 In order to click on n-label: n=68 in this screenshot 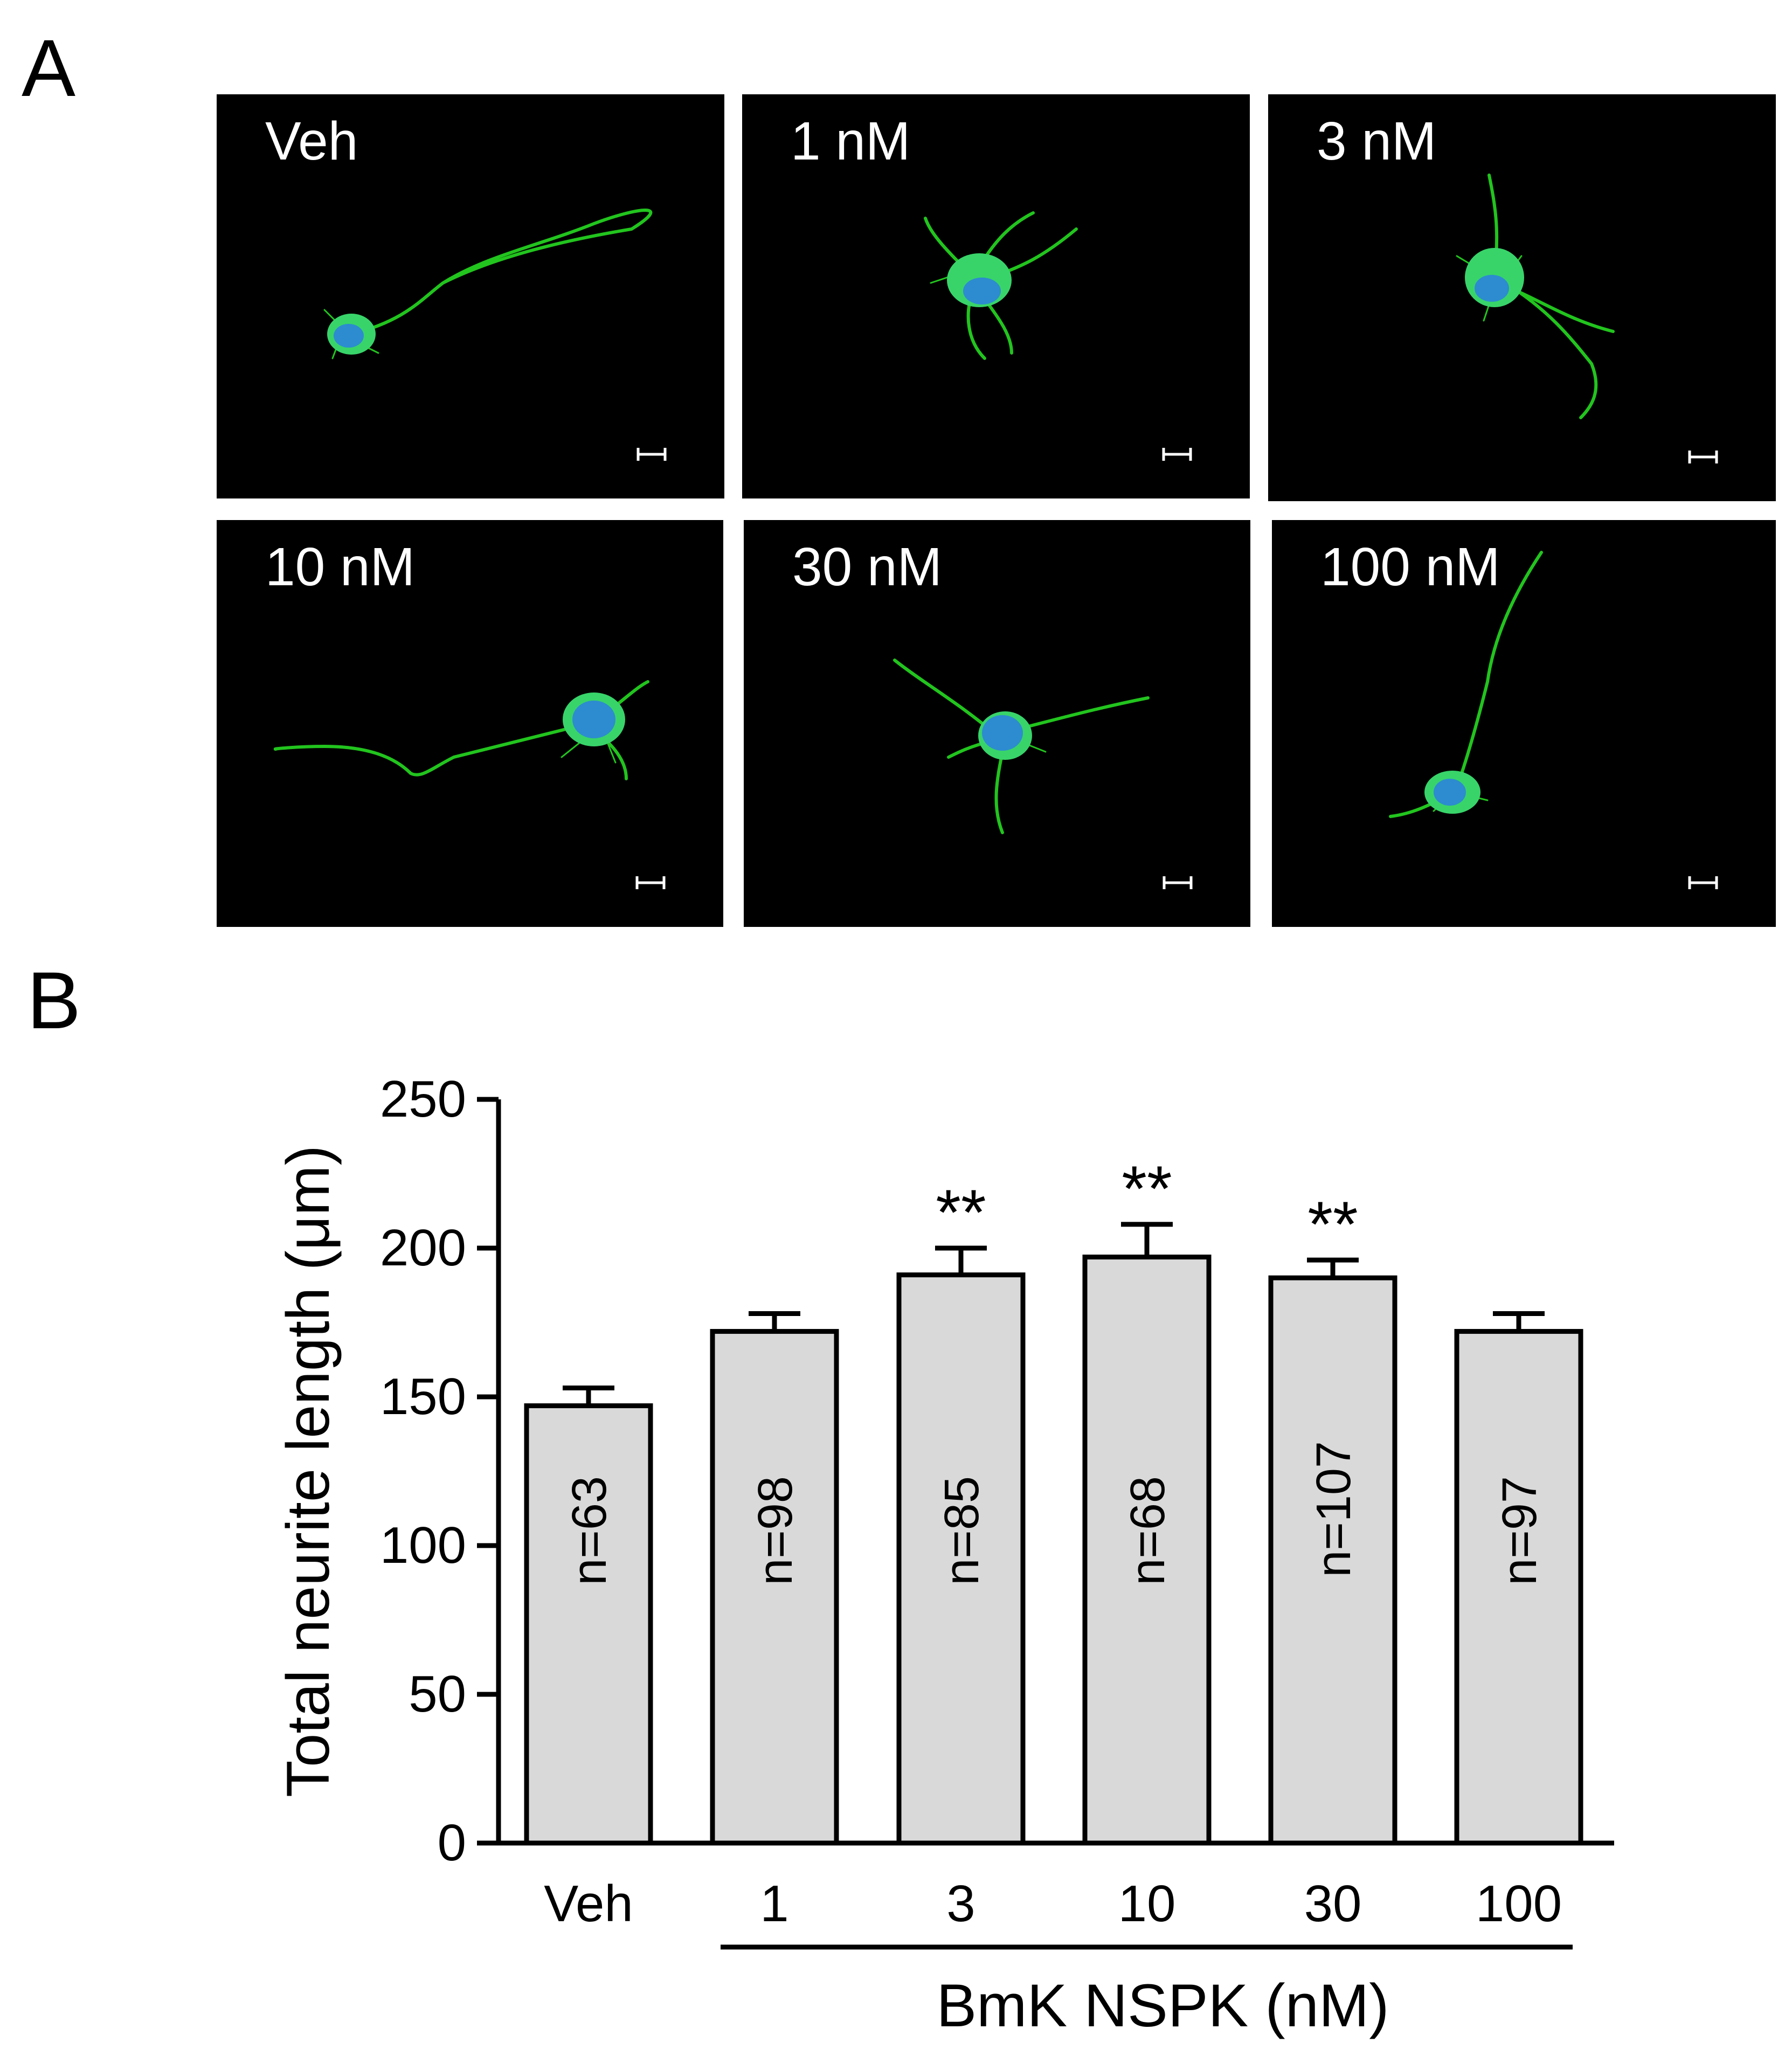, I will do `click(1148, 1530)`.